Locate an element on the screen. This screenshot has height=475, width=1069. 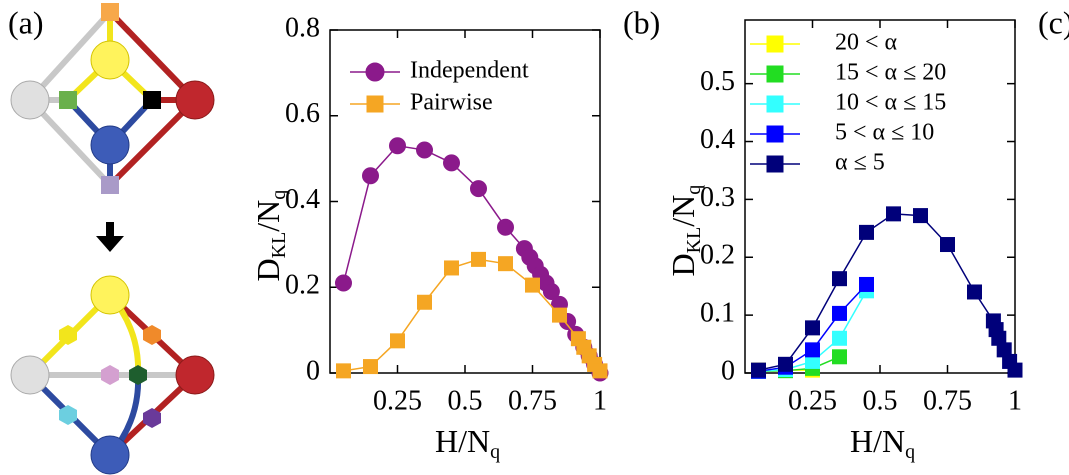
legend-label: Independent is located at coordinates (469, 71).